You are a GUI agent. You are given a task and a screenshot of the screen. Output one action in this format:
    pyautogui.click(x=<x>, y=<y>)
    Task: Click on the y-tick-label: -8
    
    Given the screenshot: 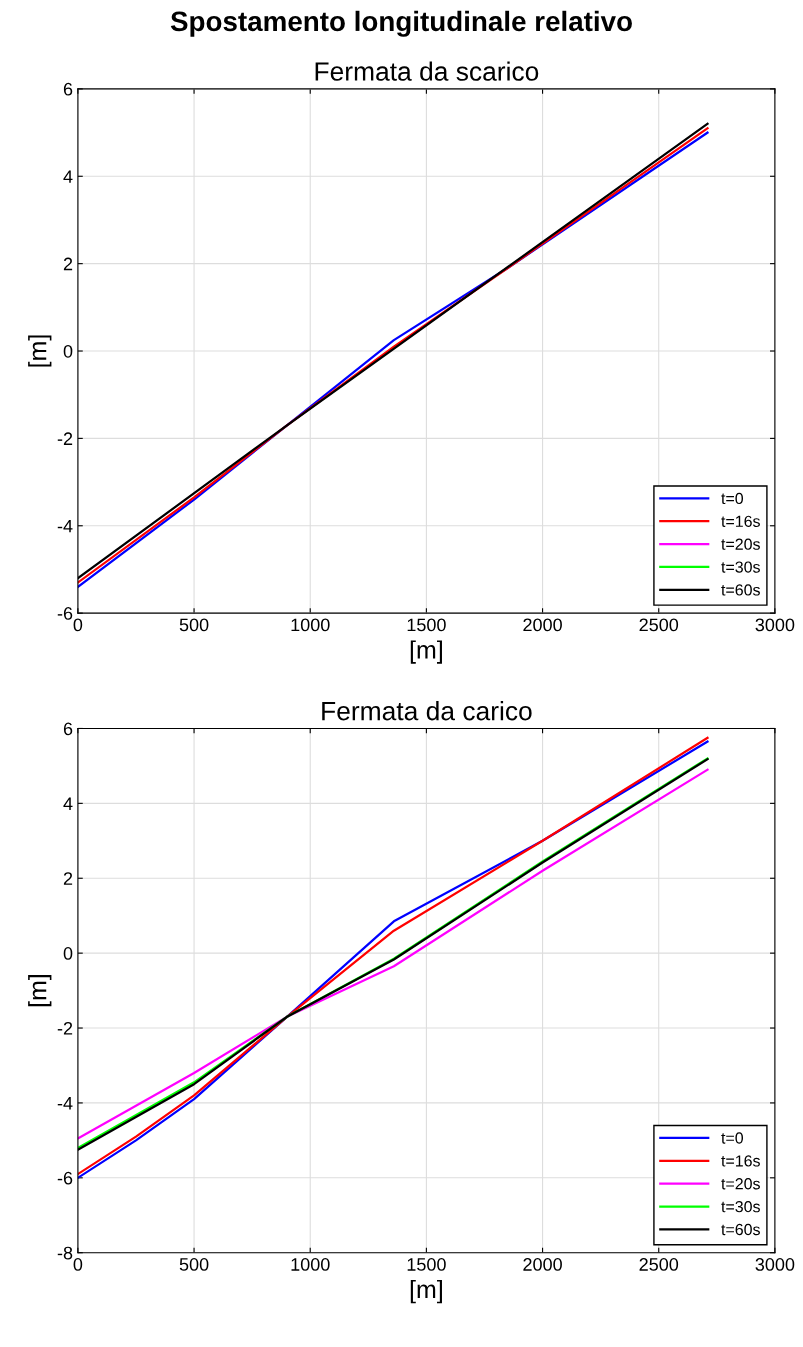 What is the action you would take?
    pyautogui.click(x=65, y=1253)
    